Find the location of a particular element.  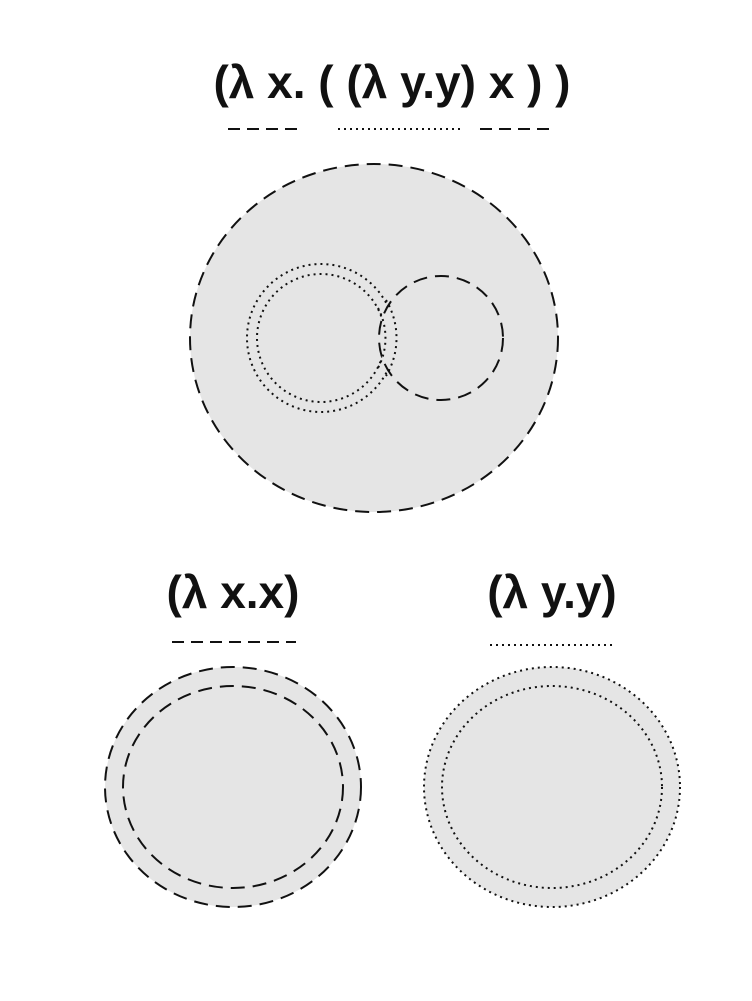

identity-y-inner-circle is located at coordinates (552, 787).